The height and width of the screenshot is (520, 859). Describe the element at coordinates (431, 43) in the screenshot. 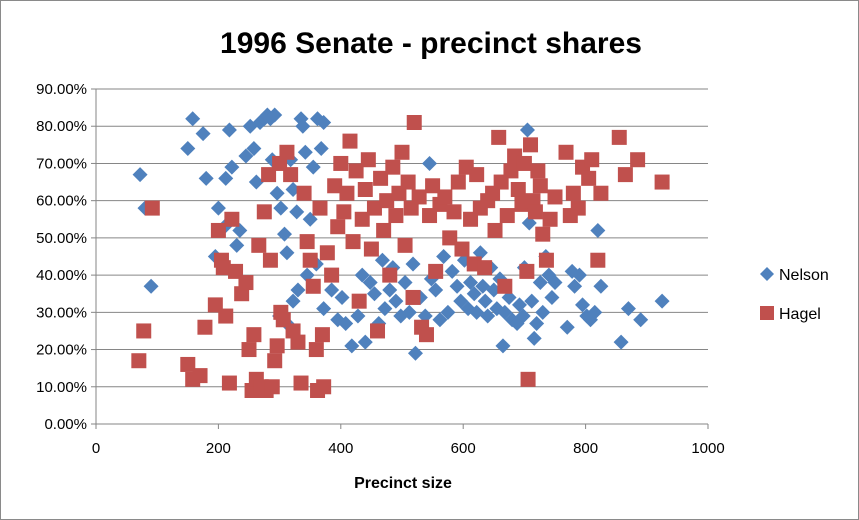

I see `chart-title: 1996 Senate - precinct shares` at that location.